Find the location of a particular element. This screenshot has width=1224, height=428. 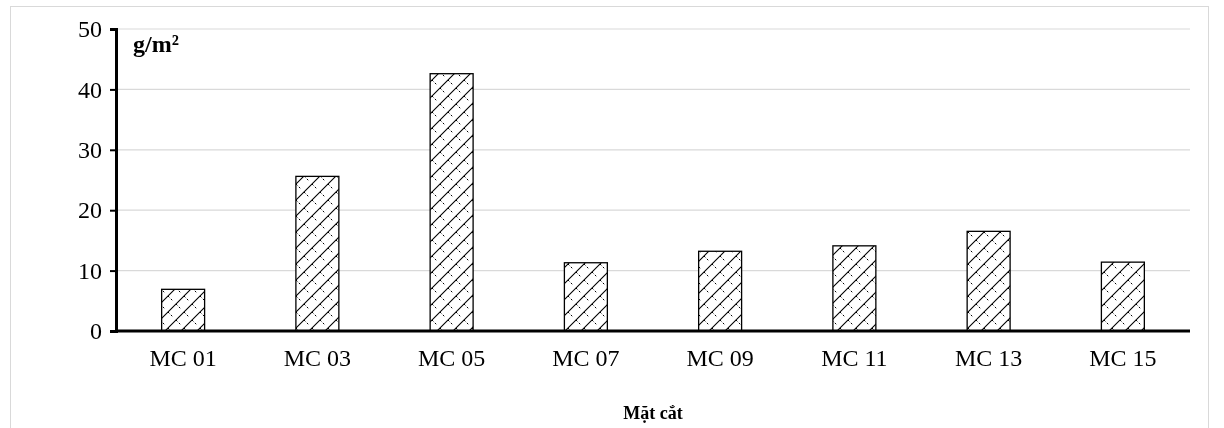

y-tick-label: 0 is located at coordinates (96, 331).